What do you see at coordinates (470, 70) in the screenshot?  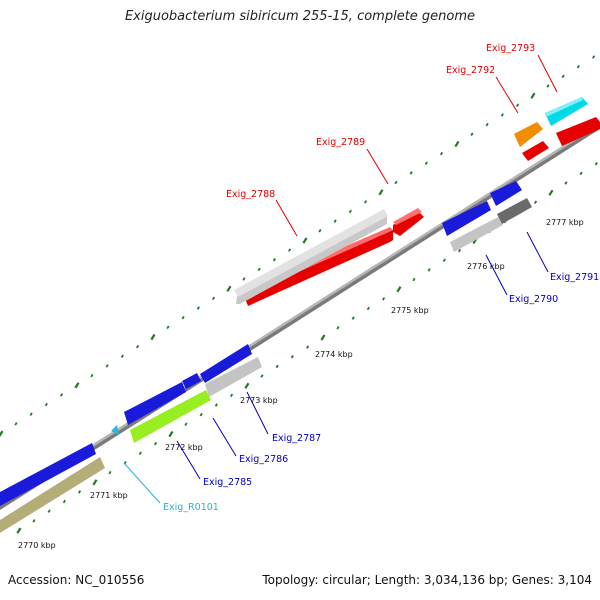 I see `gene-label-exig-2792: Exig_2792` at bounding box center [470, 70].